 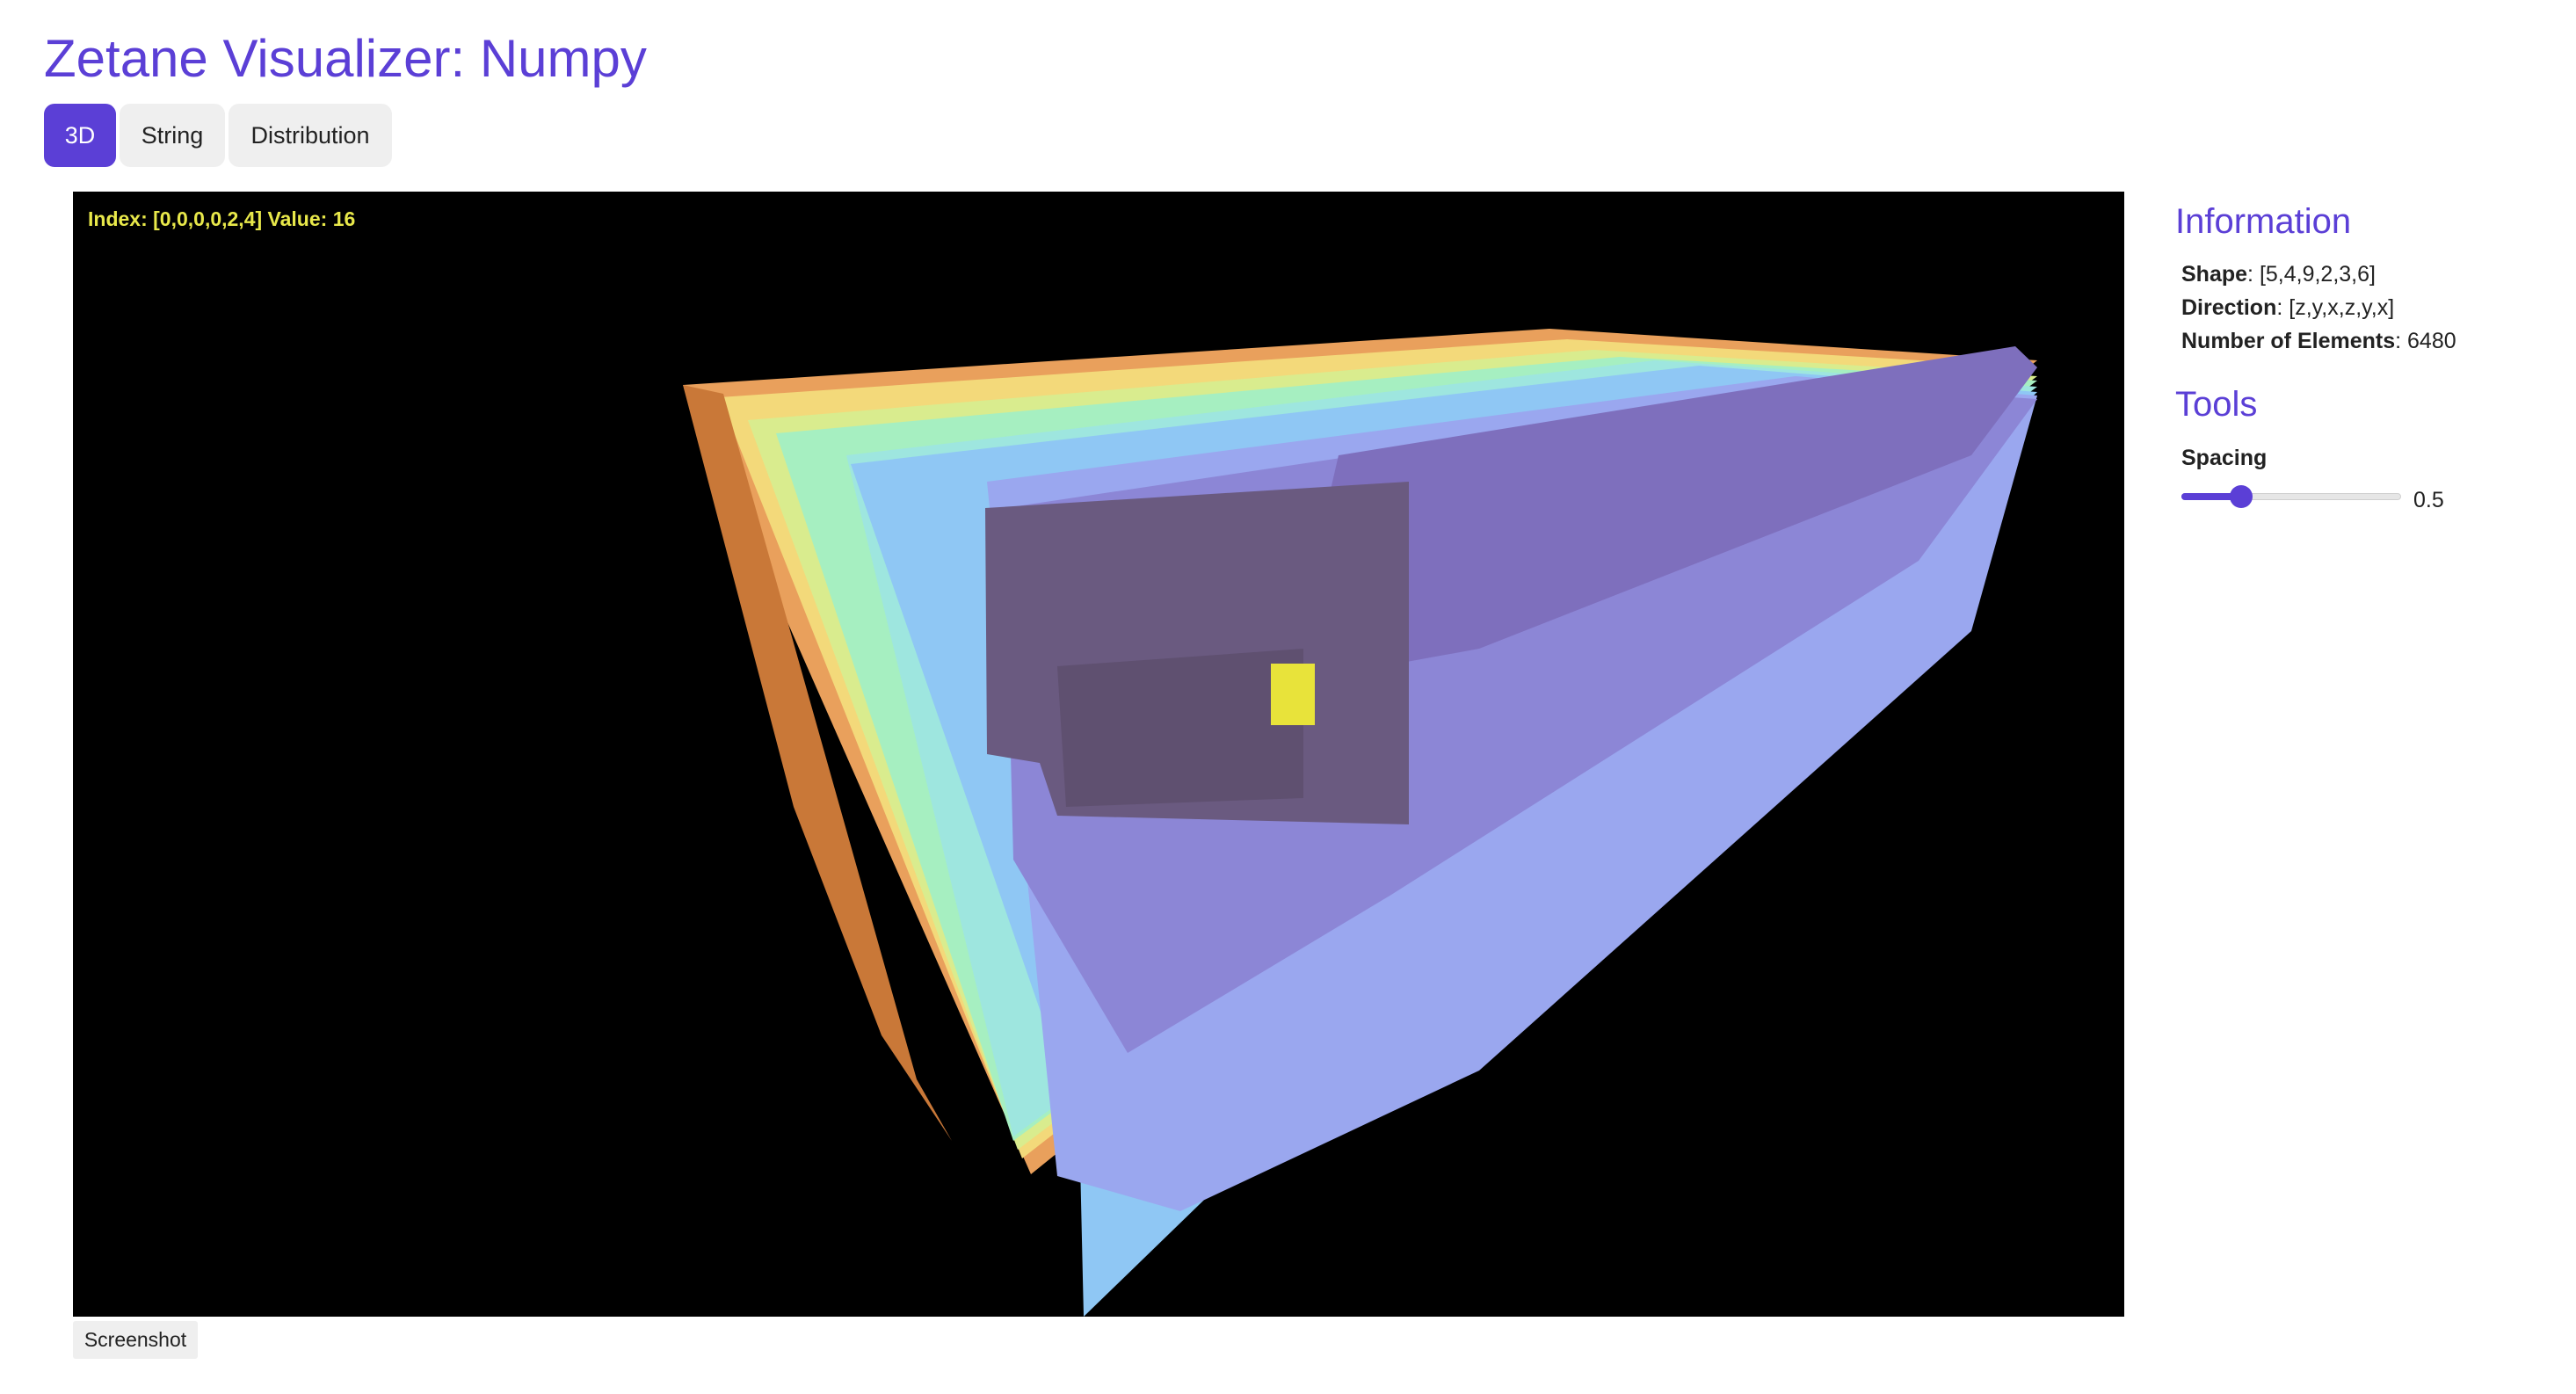 I want to click on hover-value-label: Value:, so click(x=297, y=218).